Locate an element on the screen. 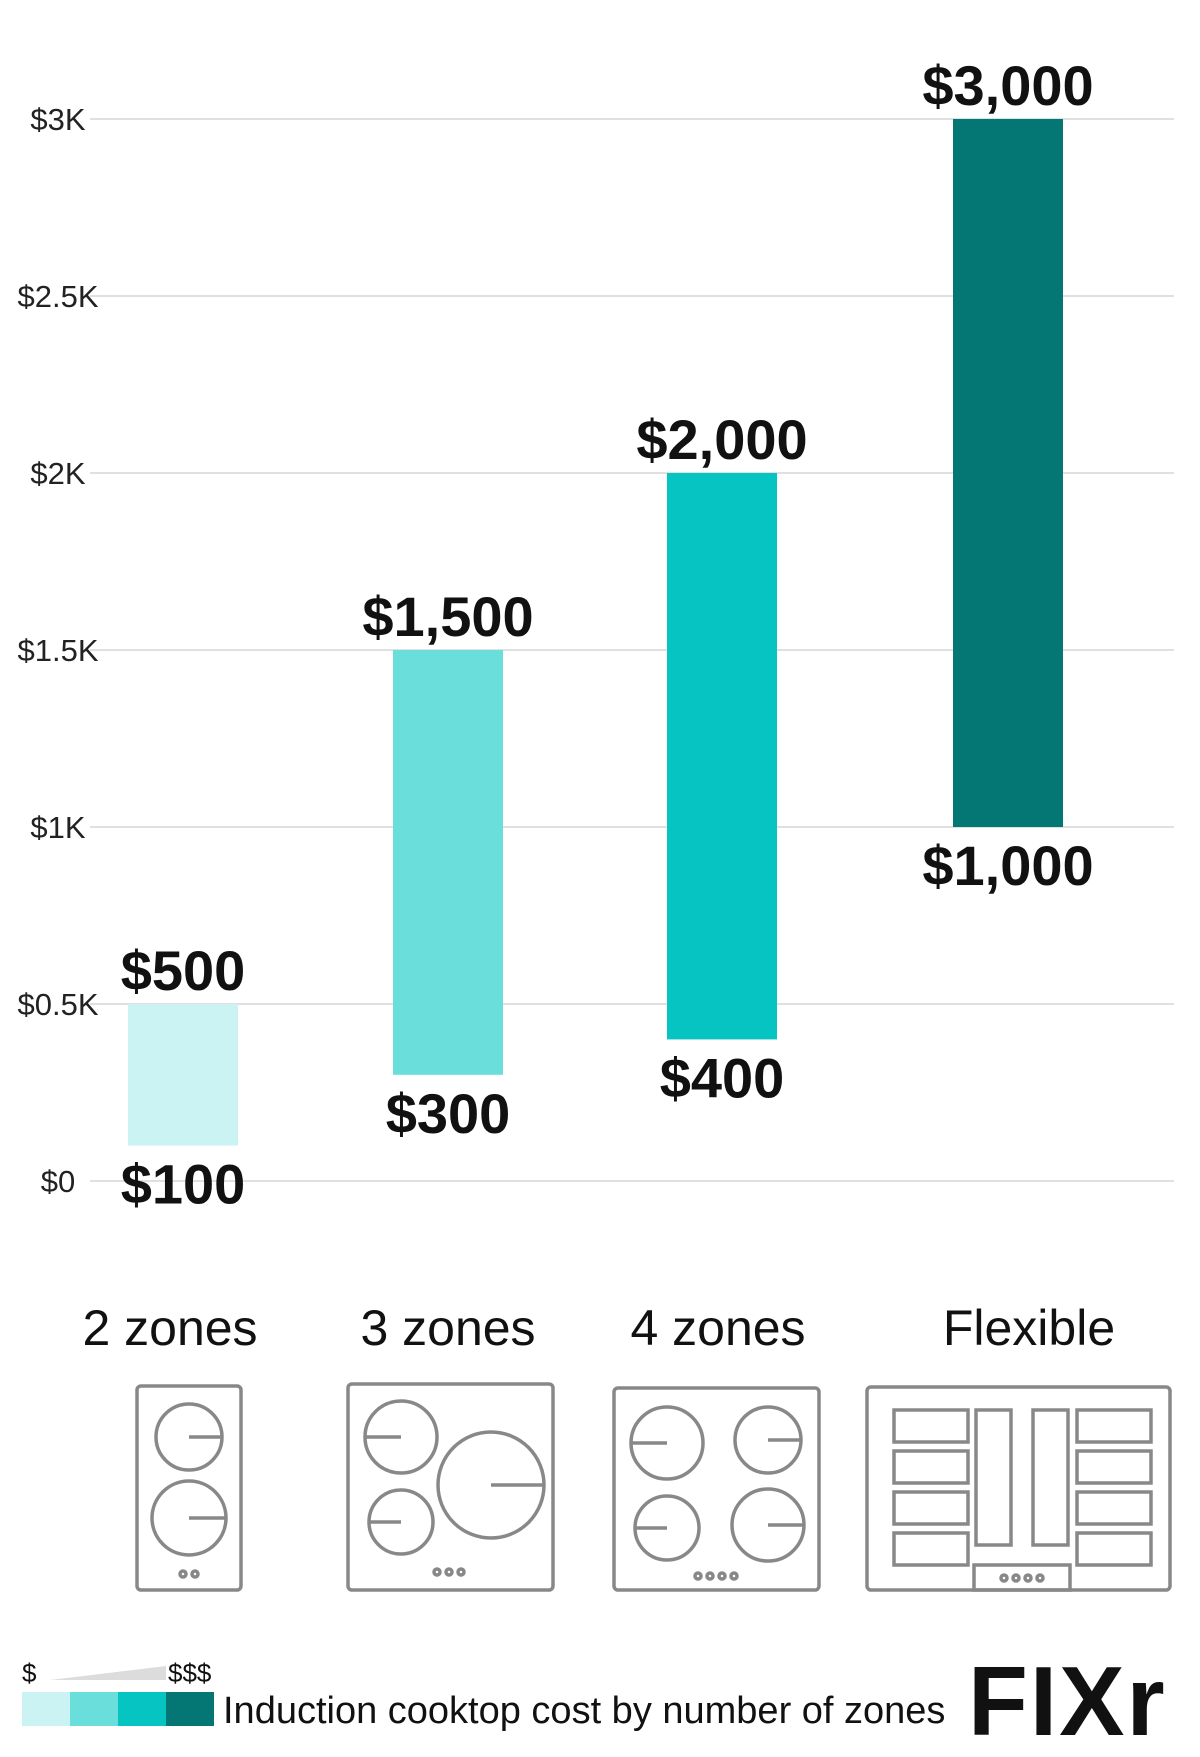 This screenshot has height=1757, width=1200. y-tick-label: $0.5K is located at coordinates (57, 1004).